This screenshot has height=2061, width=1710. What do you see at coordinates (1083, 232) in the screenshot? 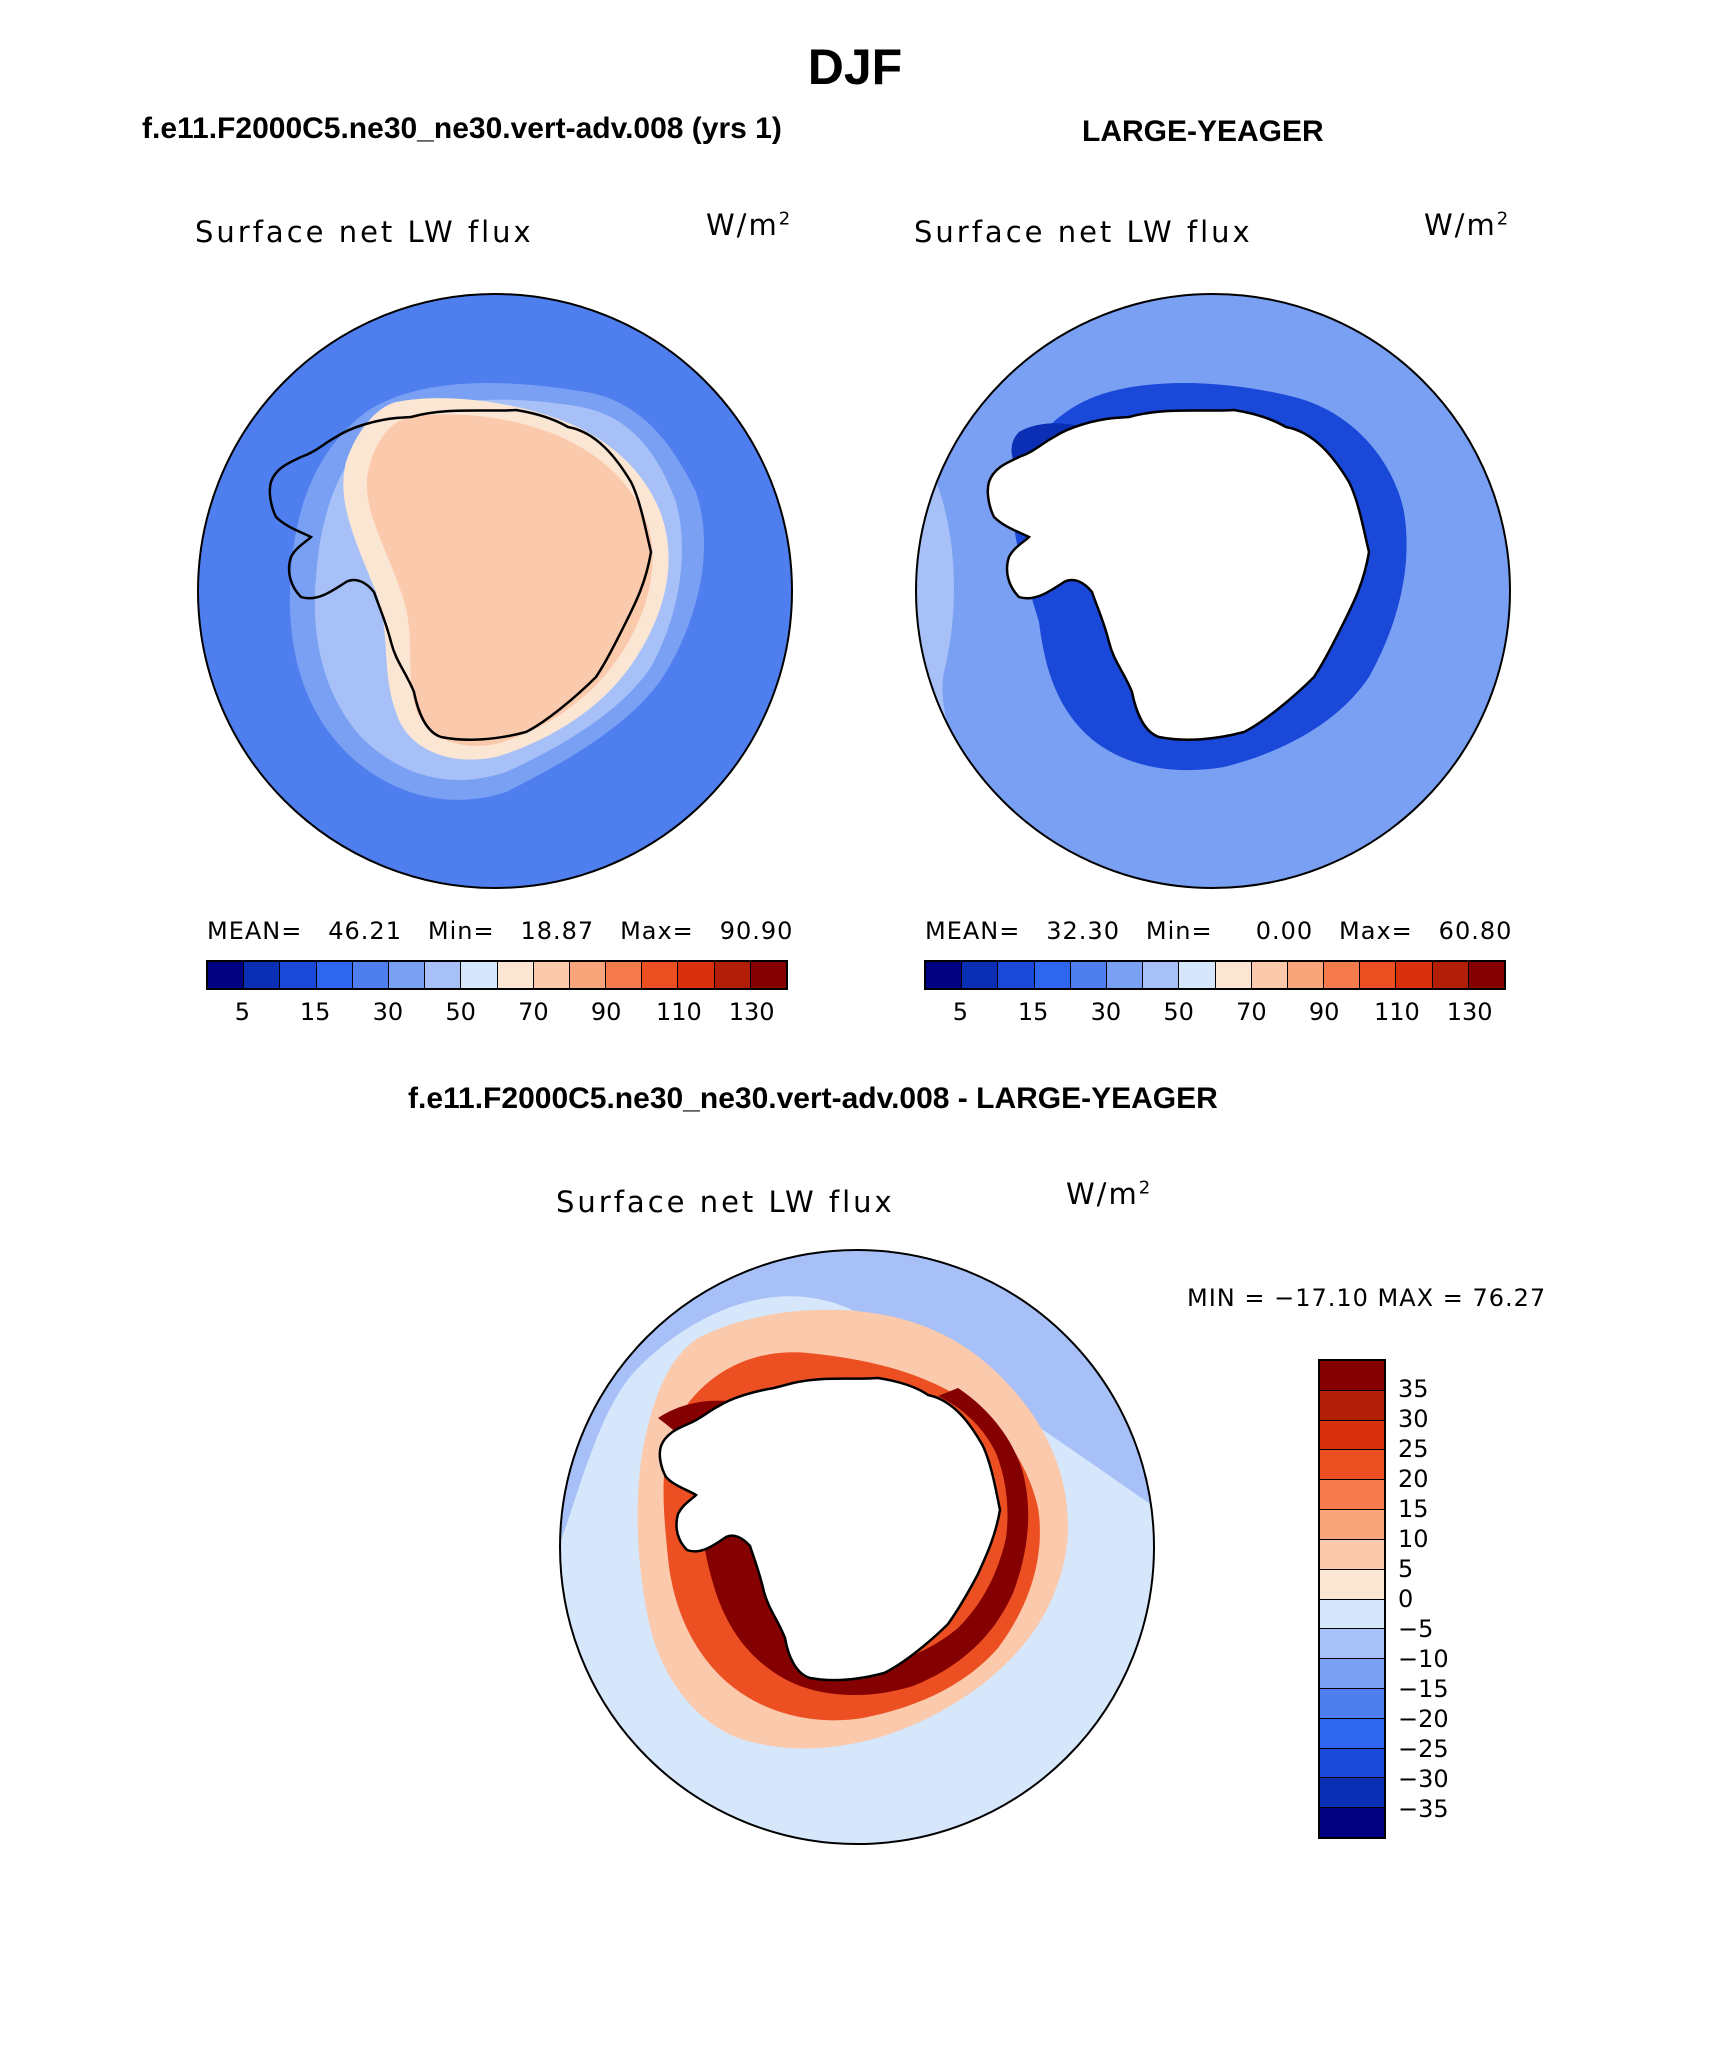
I see `panel2-plot-label: Surface net LW flux` at bounding box center [1083, 232].